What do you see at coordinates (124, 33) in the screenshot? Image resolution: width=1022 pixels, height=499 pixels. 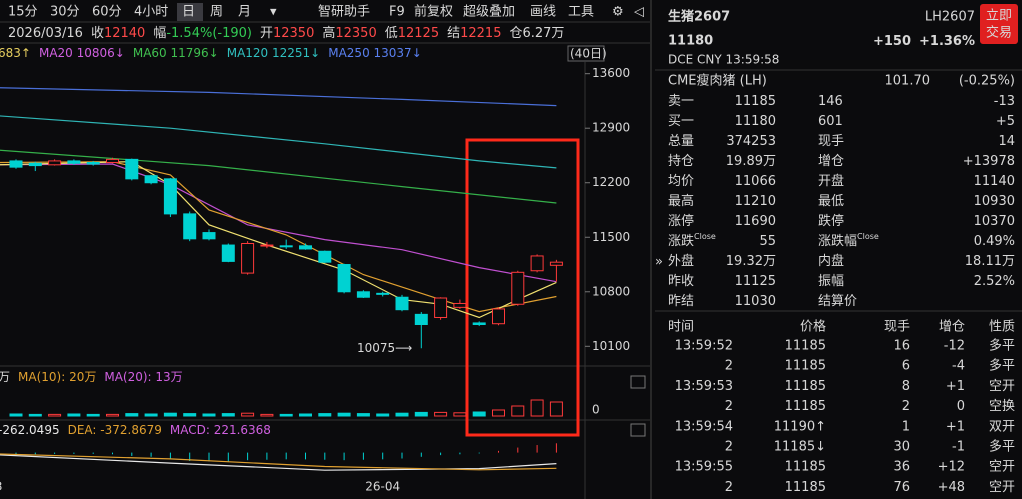 I see `info-value: 12140` at bounding box center [124, 33].